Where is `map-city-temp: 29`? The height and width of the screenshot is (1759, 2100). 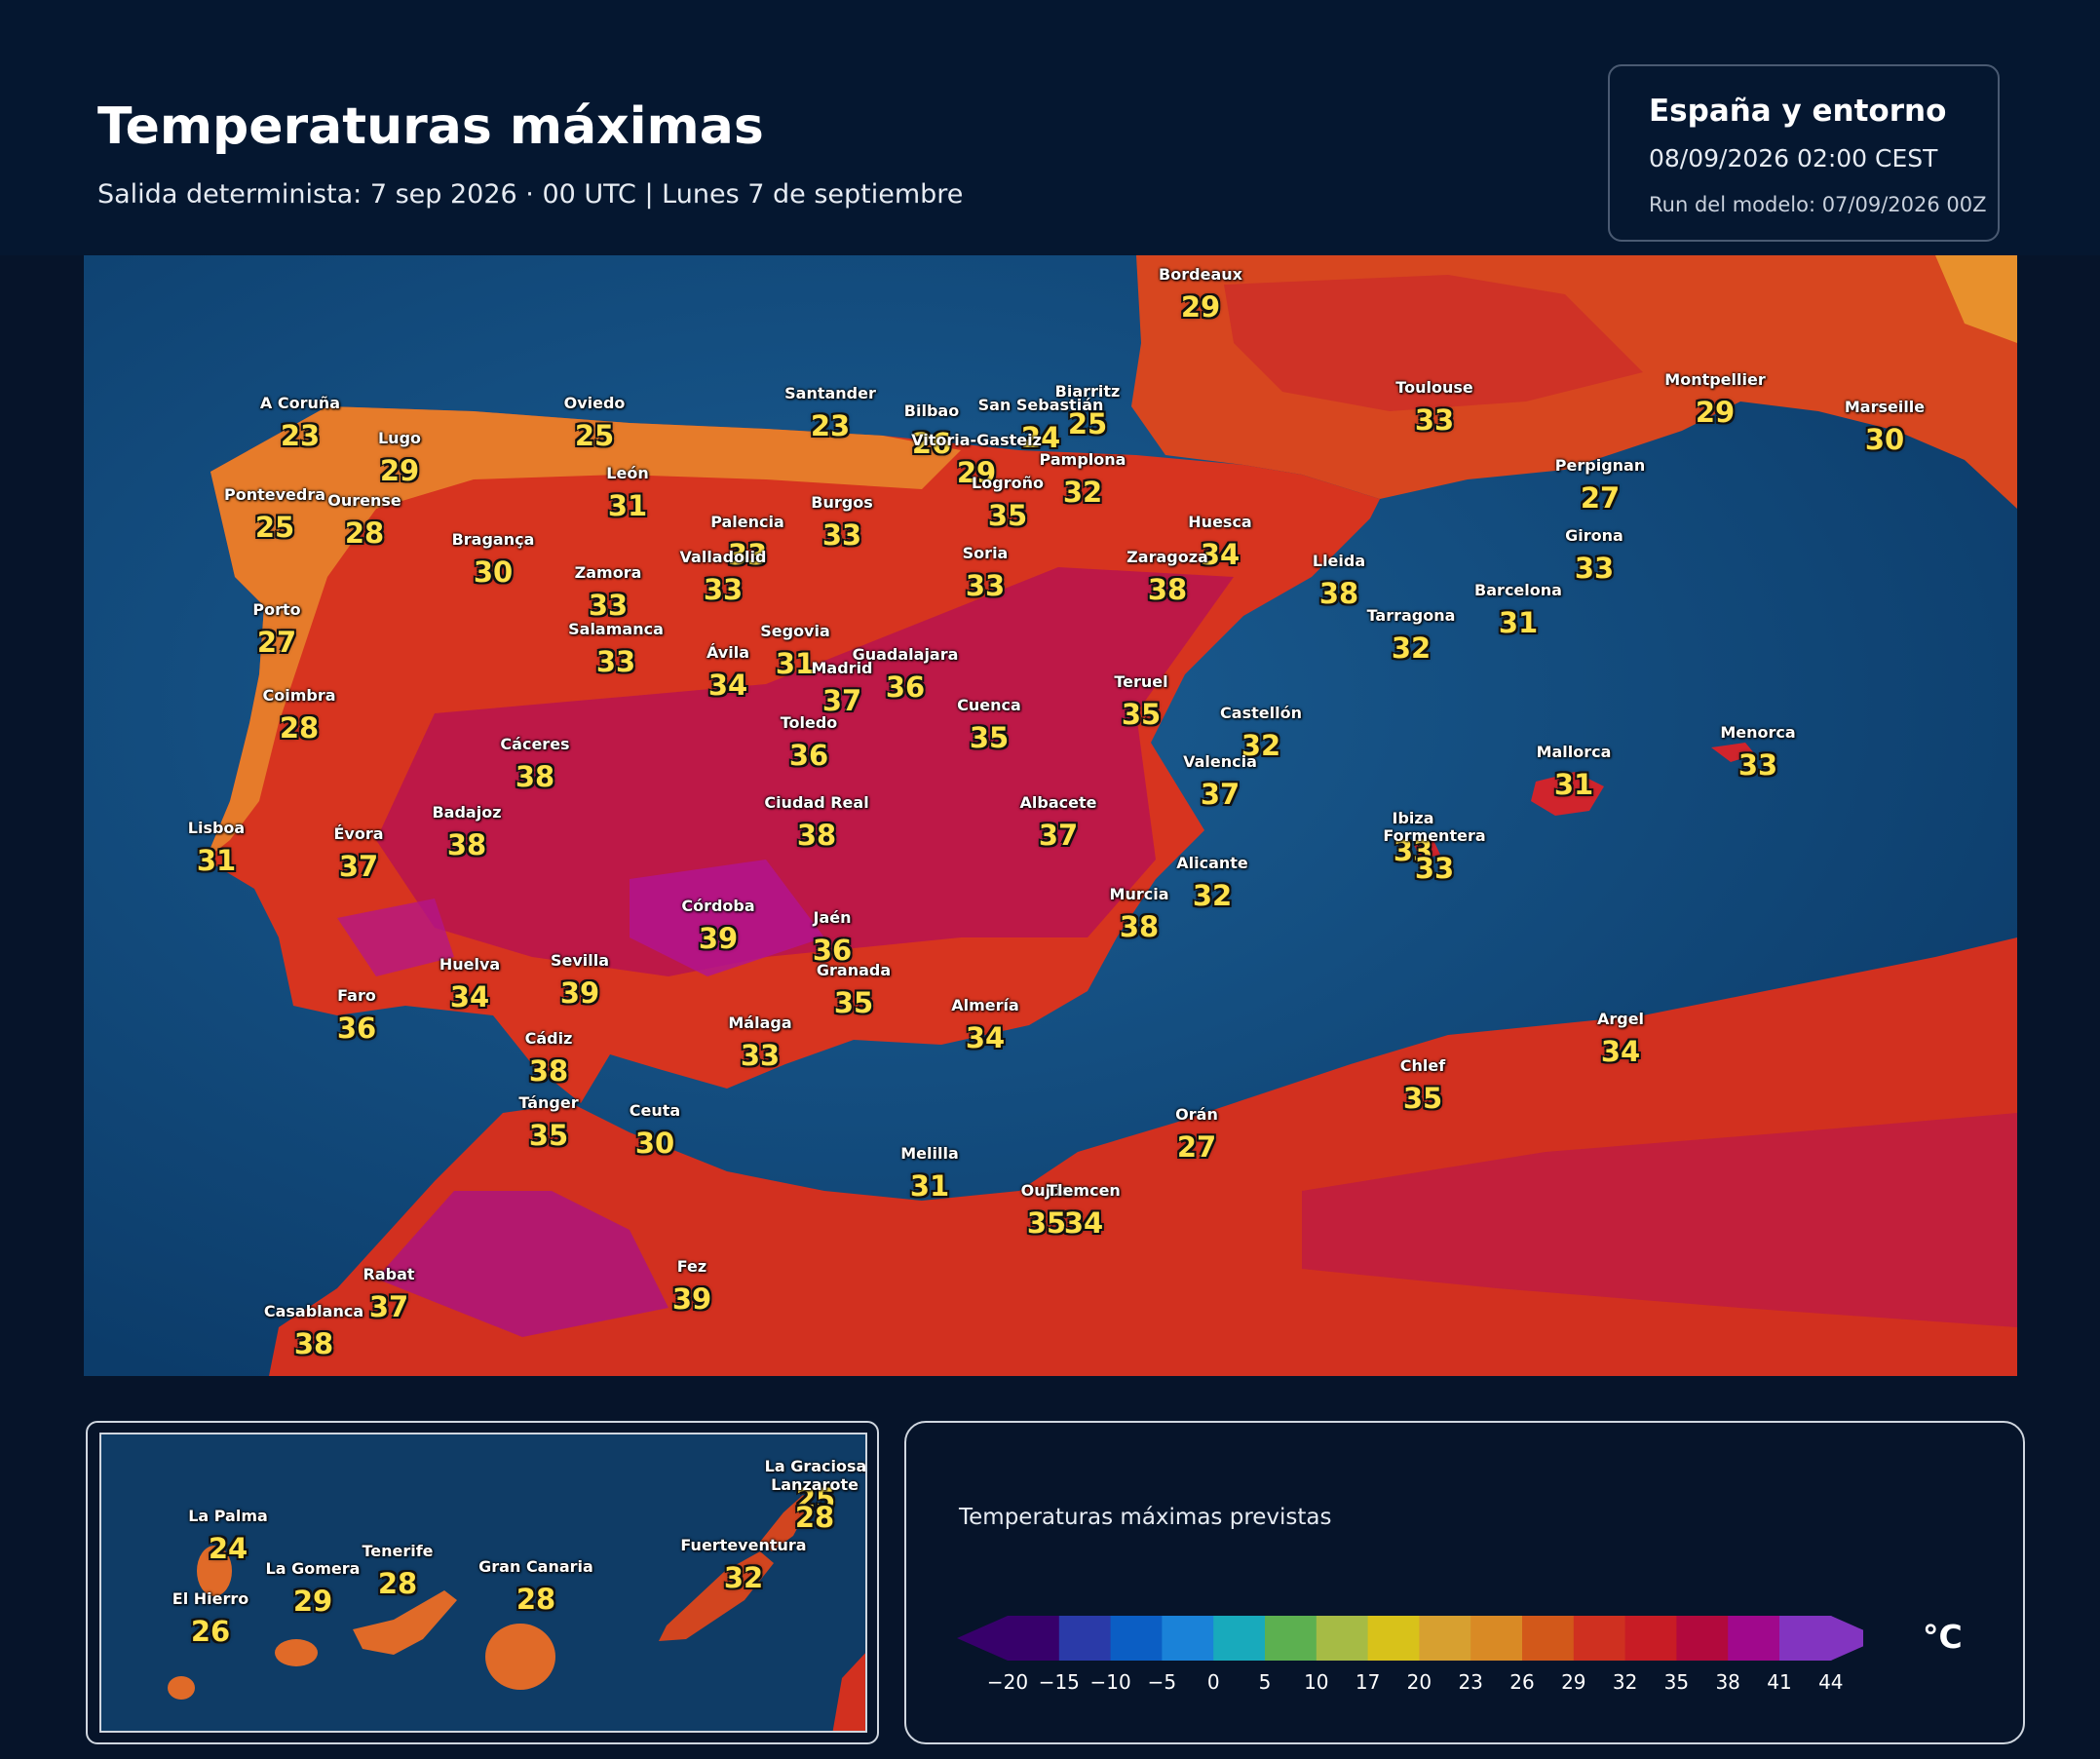 map-city-temp: 29 is located at coordinates (1715, 413).